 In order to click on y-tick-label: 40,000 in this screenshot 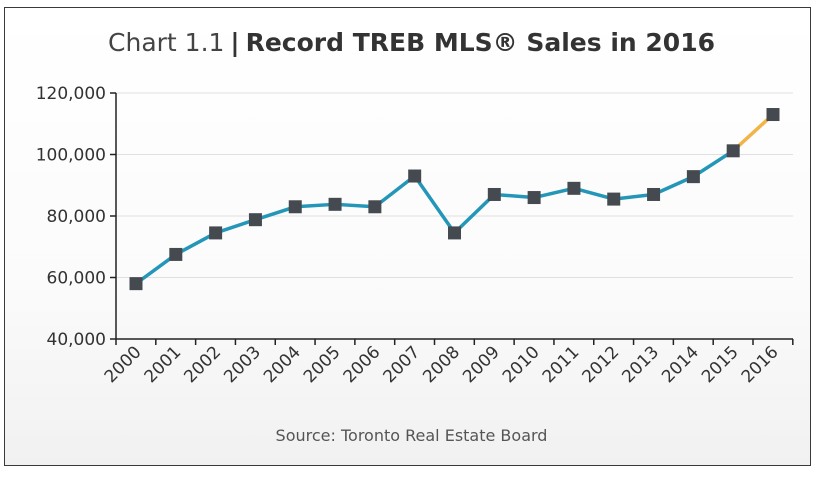, I will do `click(76, 340)`.